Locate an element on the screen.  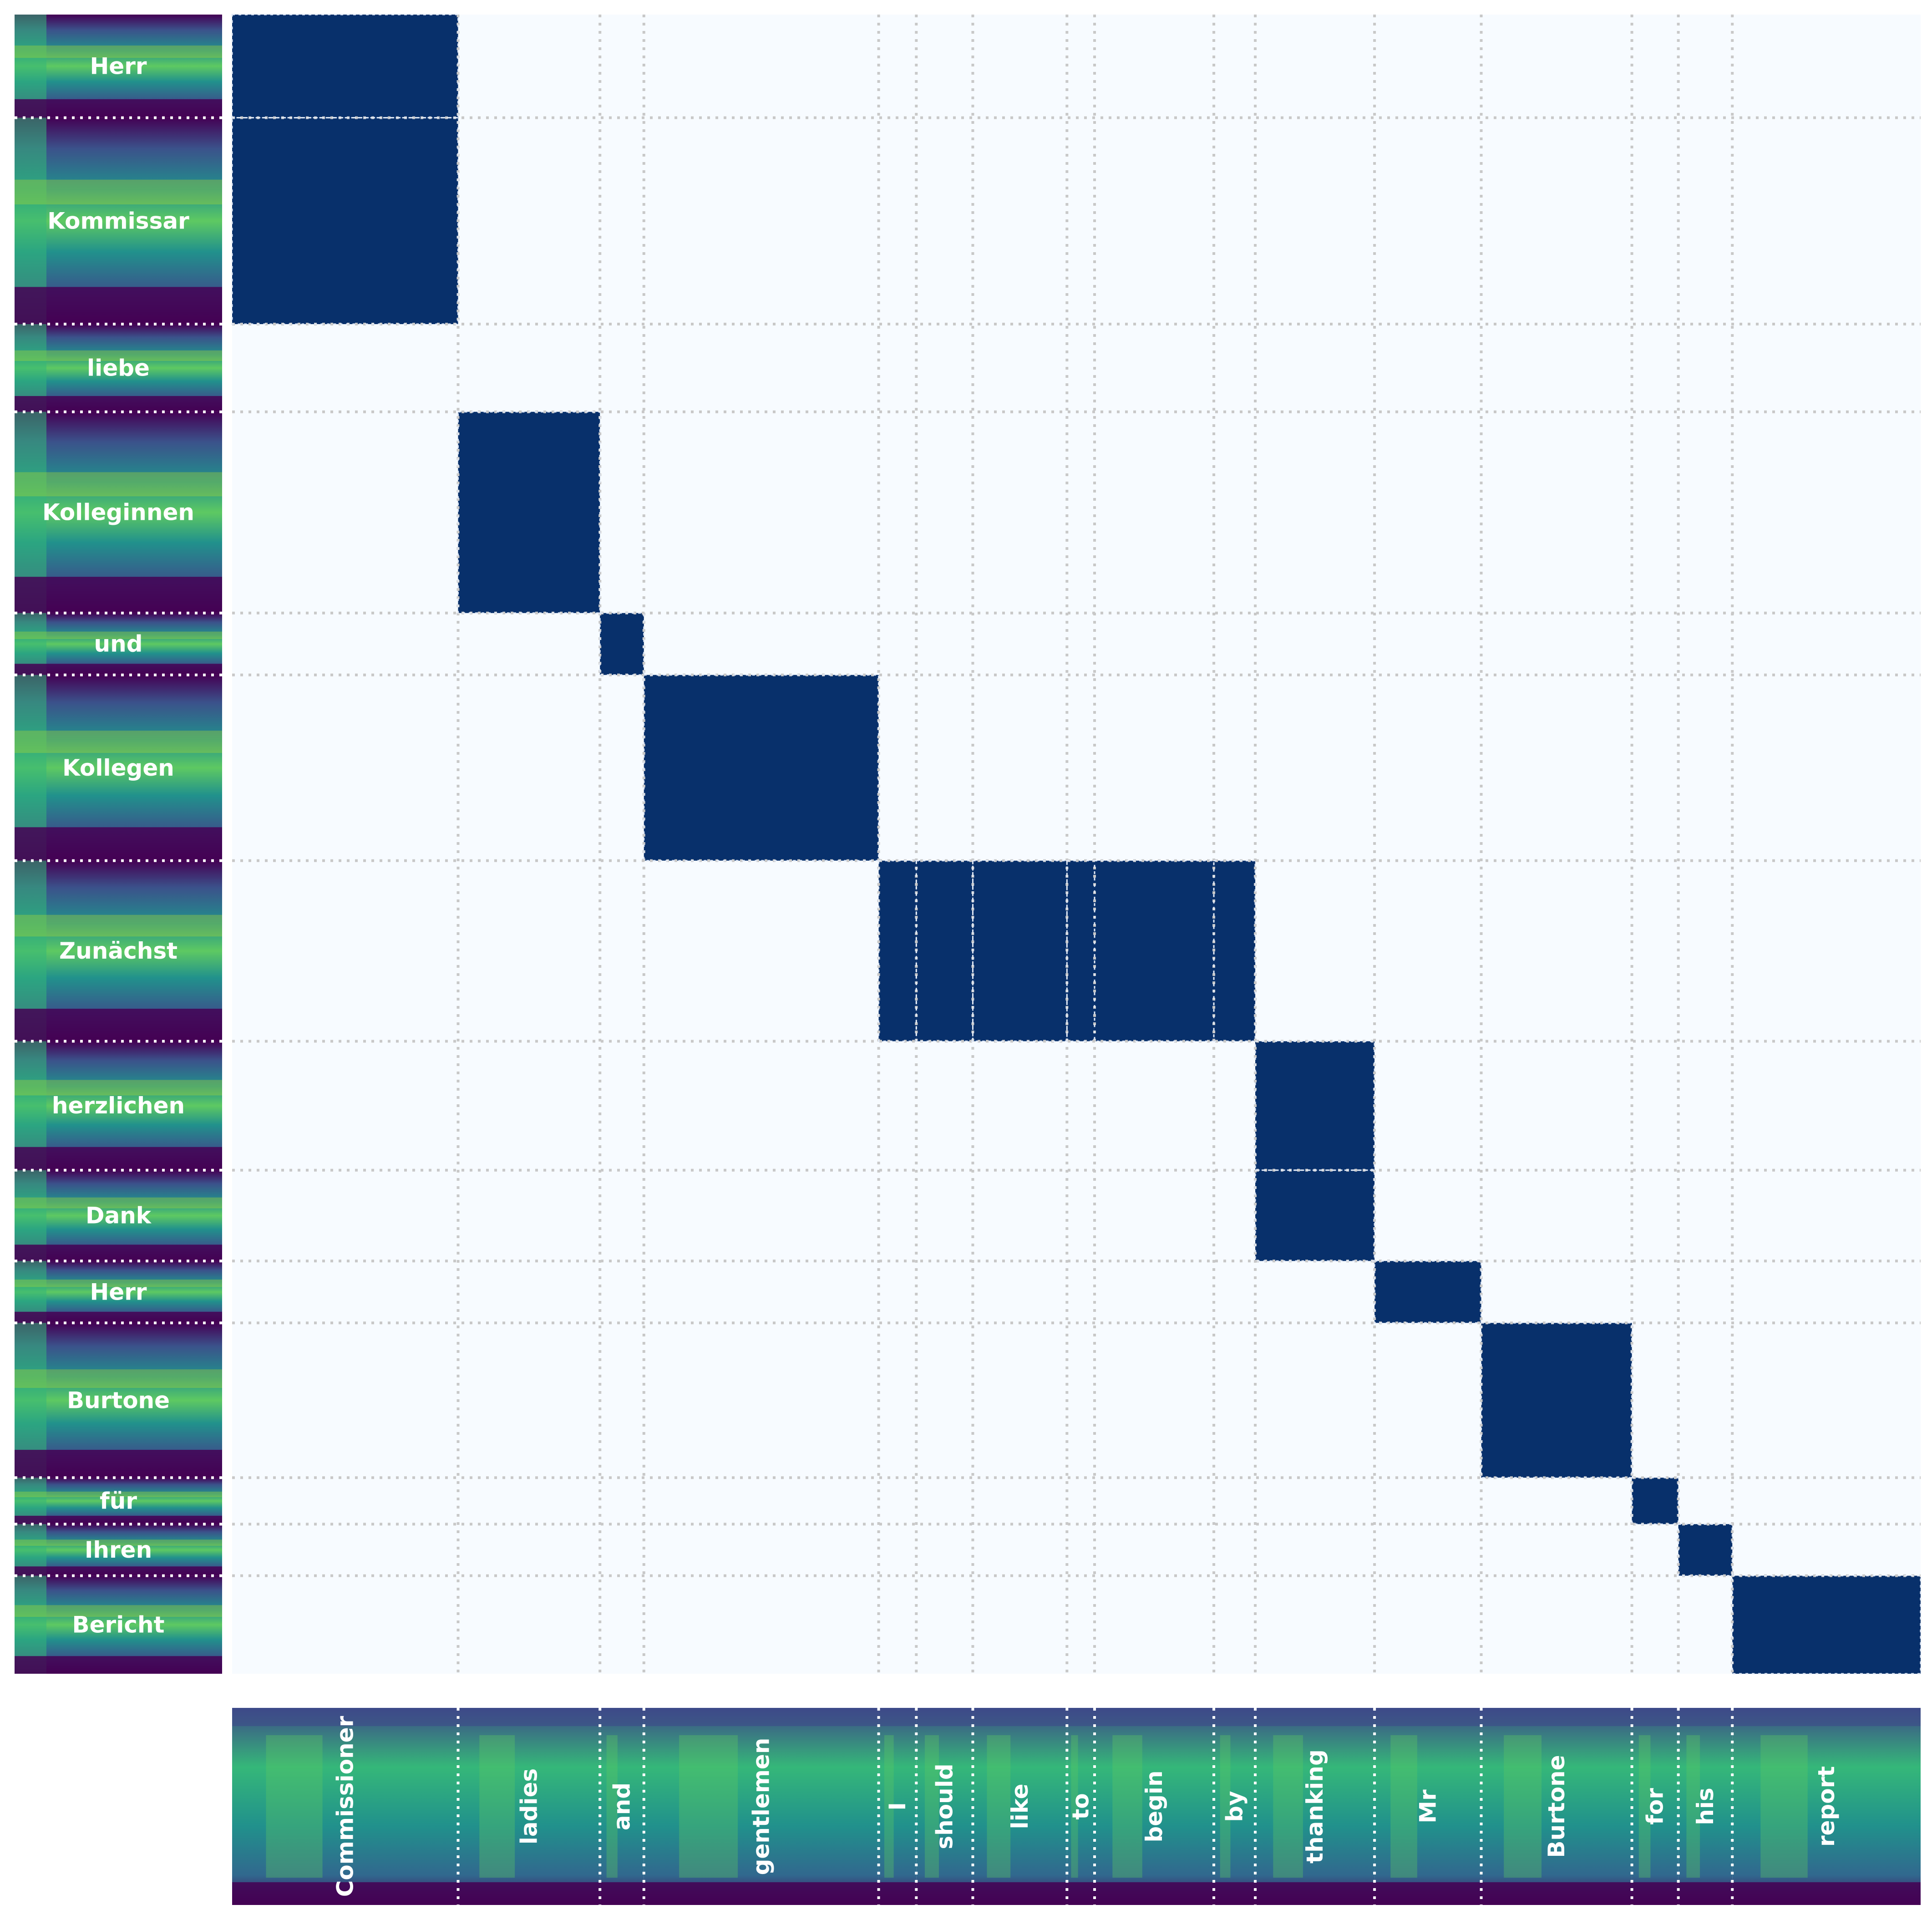
target-word-label: like is located at coordinates (1020, 1806).